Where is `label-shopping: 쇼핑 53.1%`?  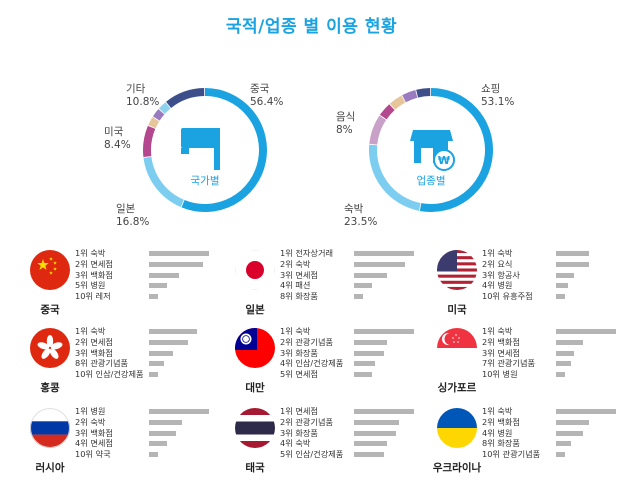
label-shopping: 쇼핑 53.1% is located at coordinates (498, 95).